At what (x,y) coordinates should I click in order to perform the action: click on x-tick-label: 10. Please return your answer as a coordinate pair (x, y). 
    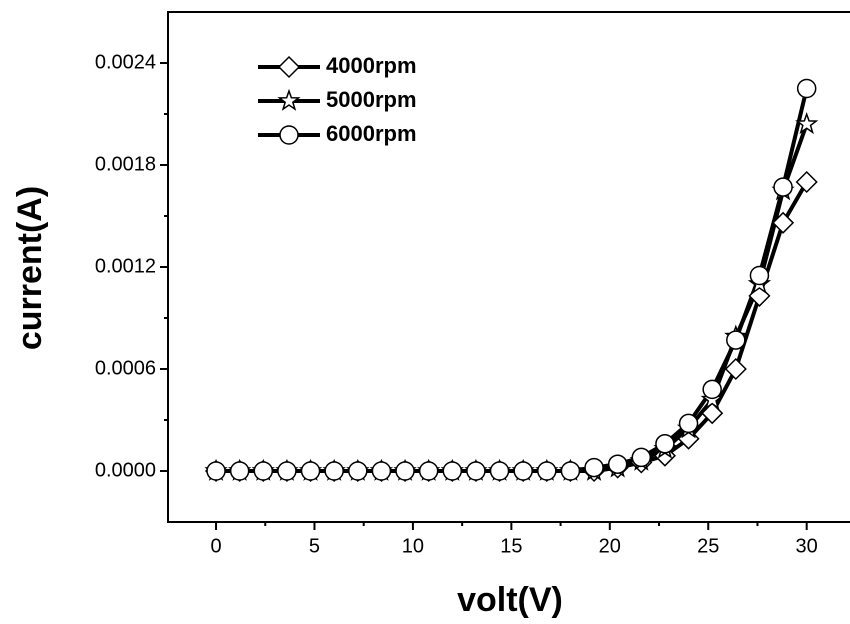
    Looking at the image, I should click on (413, 546).